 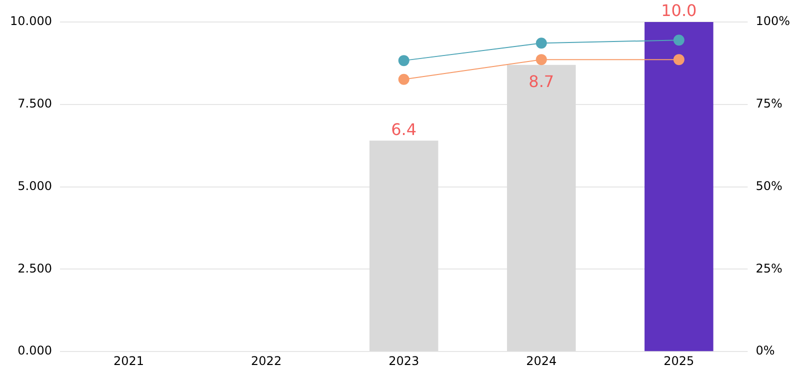 I want to click on x-tick-label: 2025, so click(x=679, y=361).